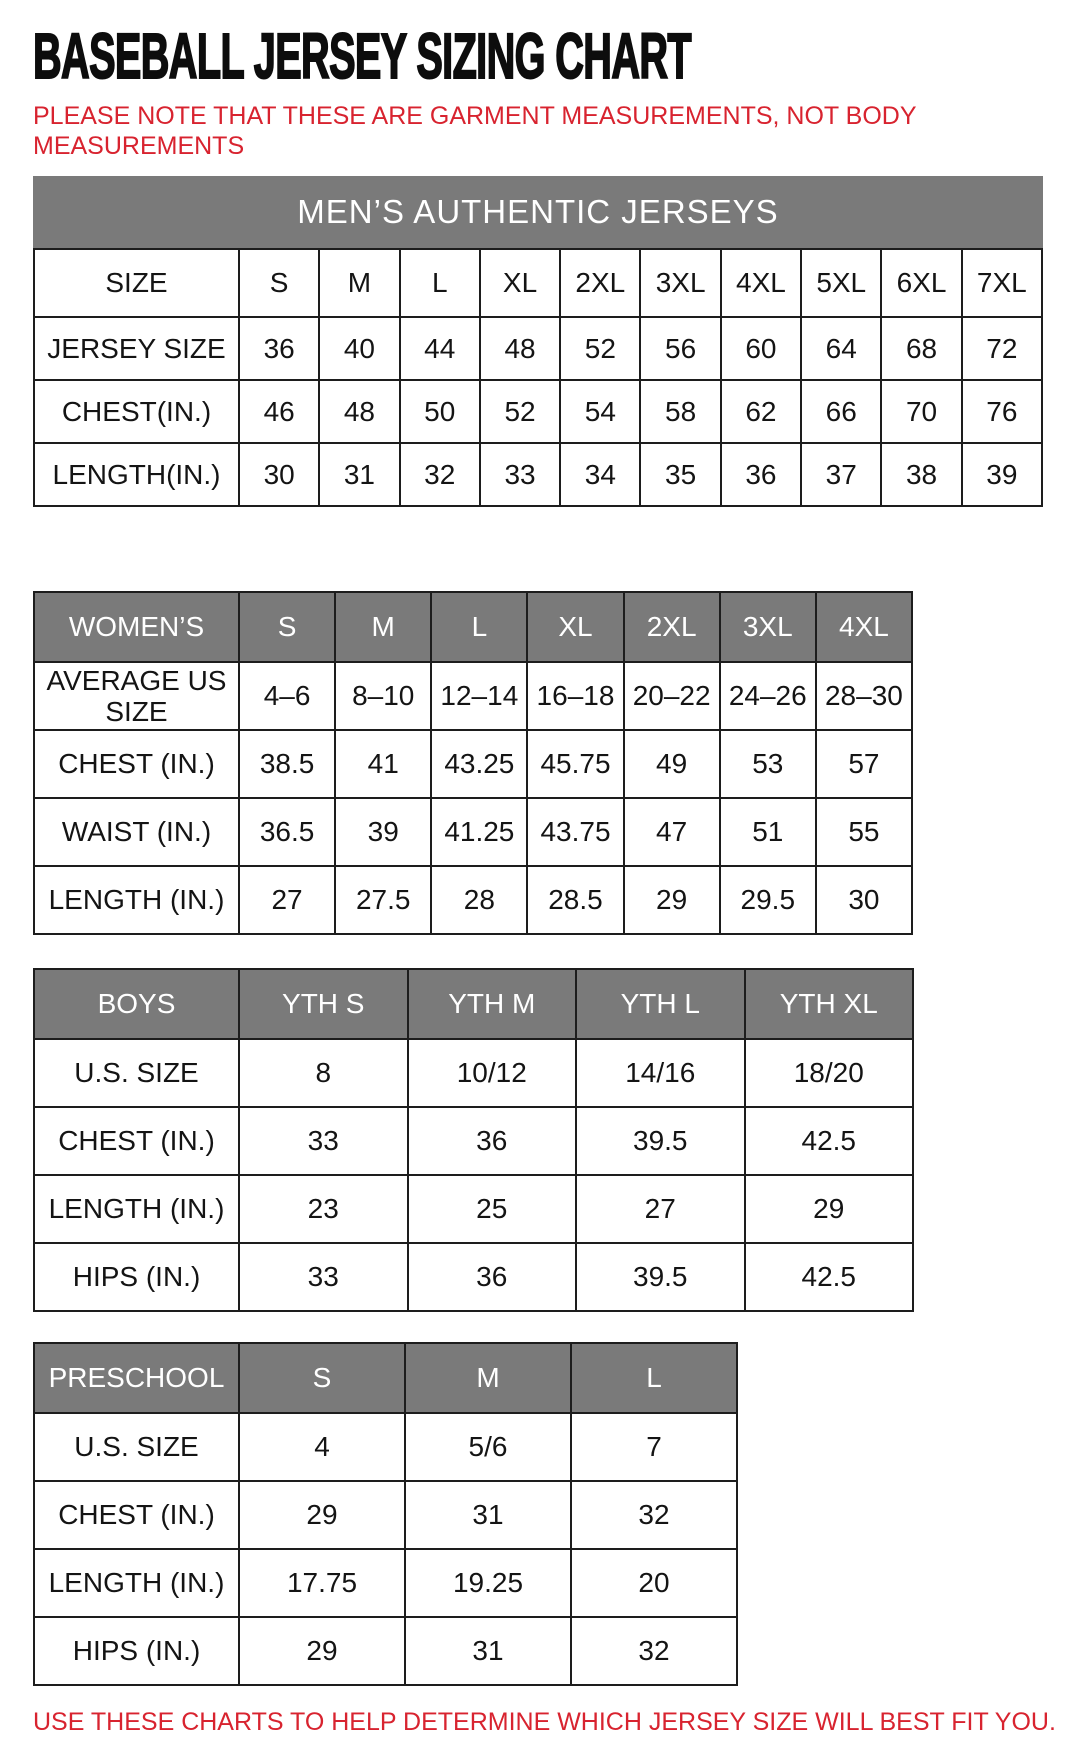  I want to click on value-cell: 27, so click(660, 1209).